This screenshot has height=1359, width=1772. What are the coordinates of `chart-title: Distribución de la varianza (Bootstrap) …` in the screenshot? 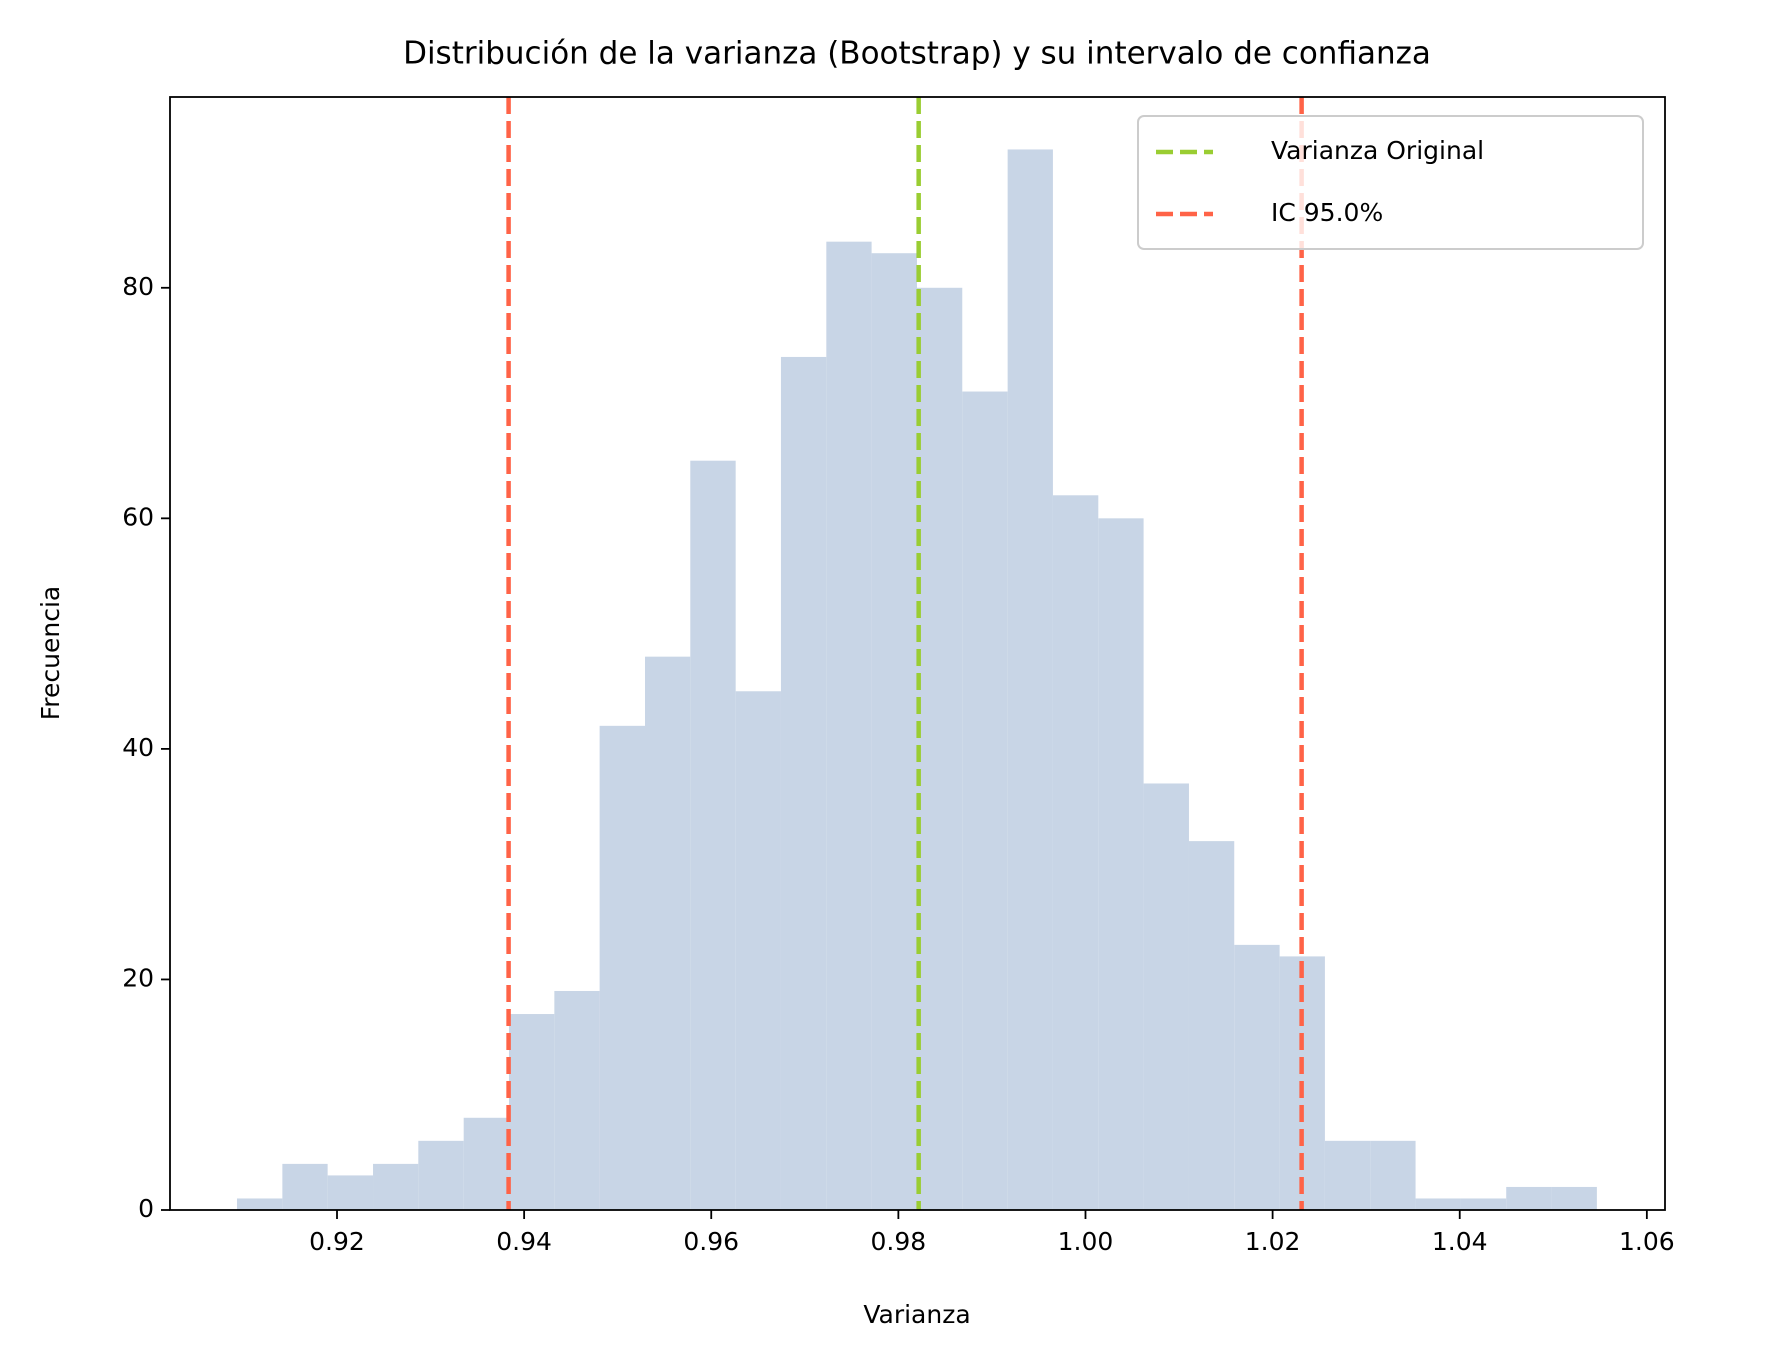 It's located at (917, 54).